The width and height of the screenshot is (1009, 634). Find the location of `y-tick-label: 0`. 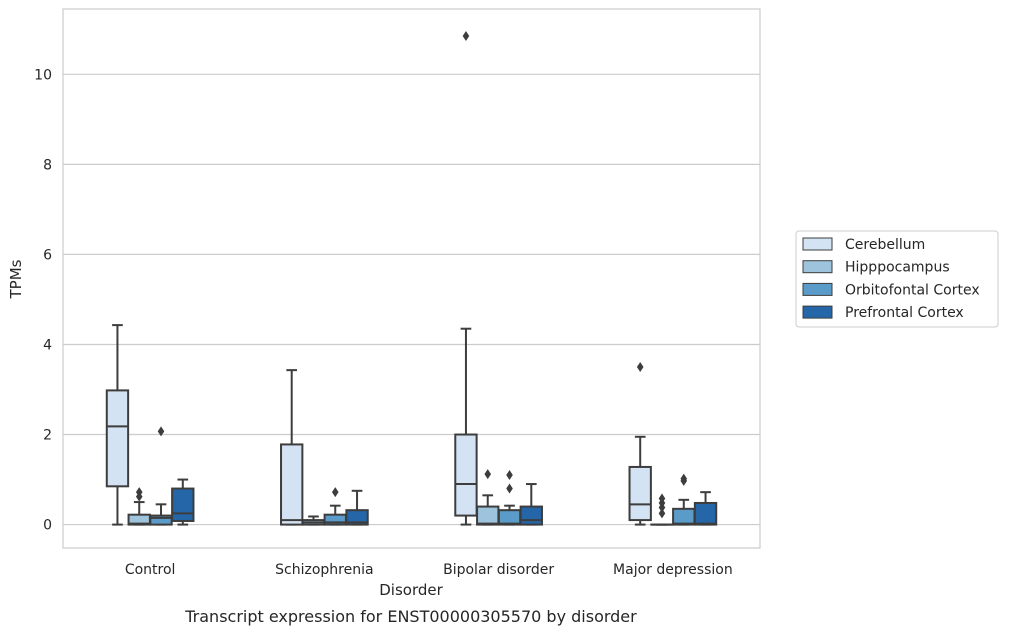

y-tick-label: 0 is located at coordinates (47, 526).